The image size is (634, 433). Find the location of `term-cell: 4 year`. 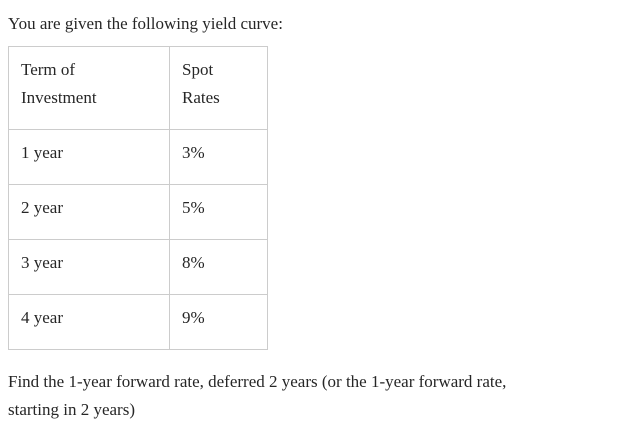

term-cell: 4 year is located at coordinates (89, 322).